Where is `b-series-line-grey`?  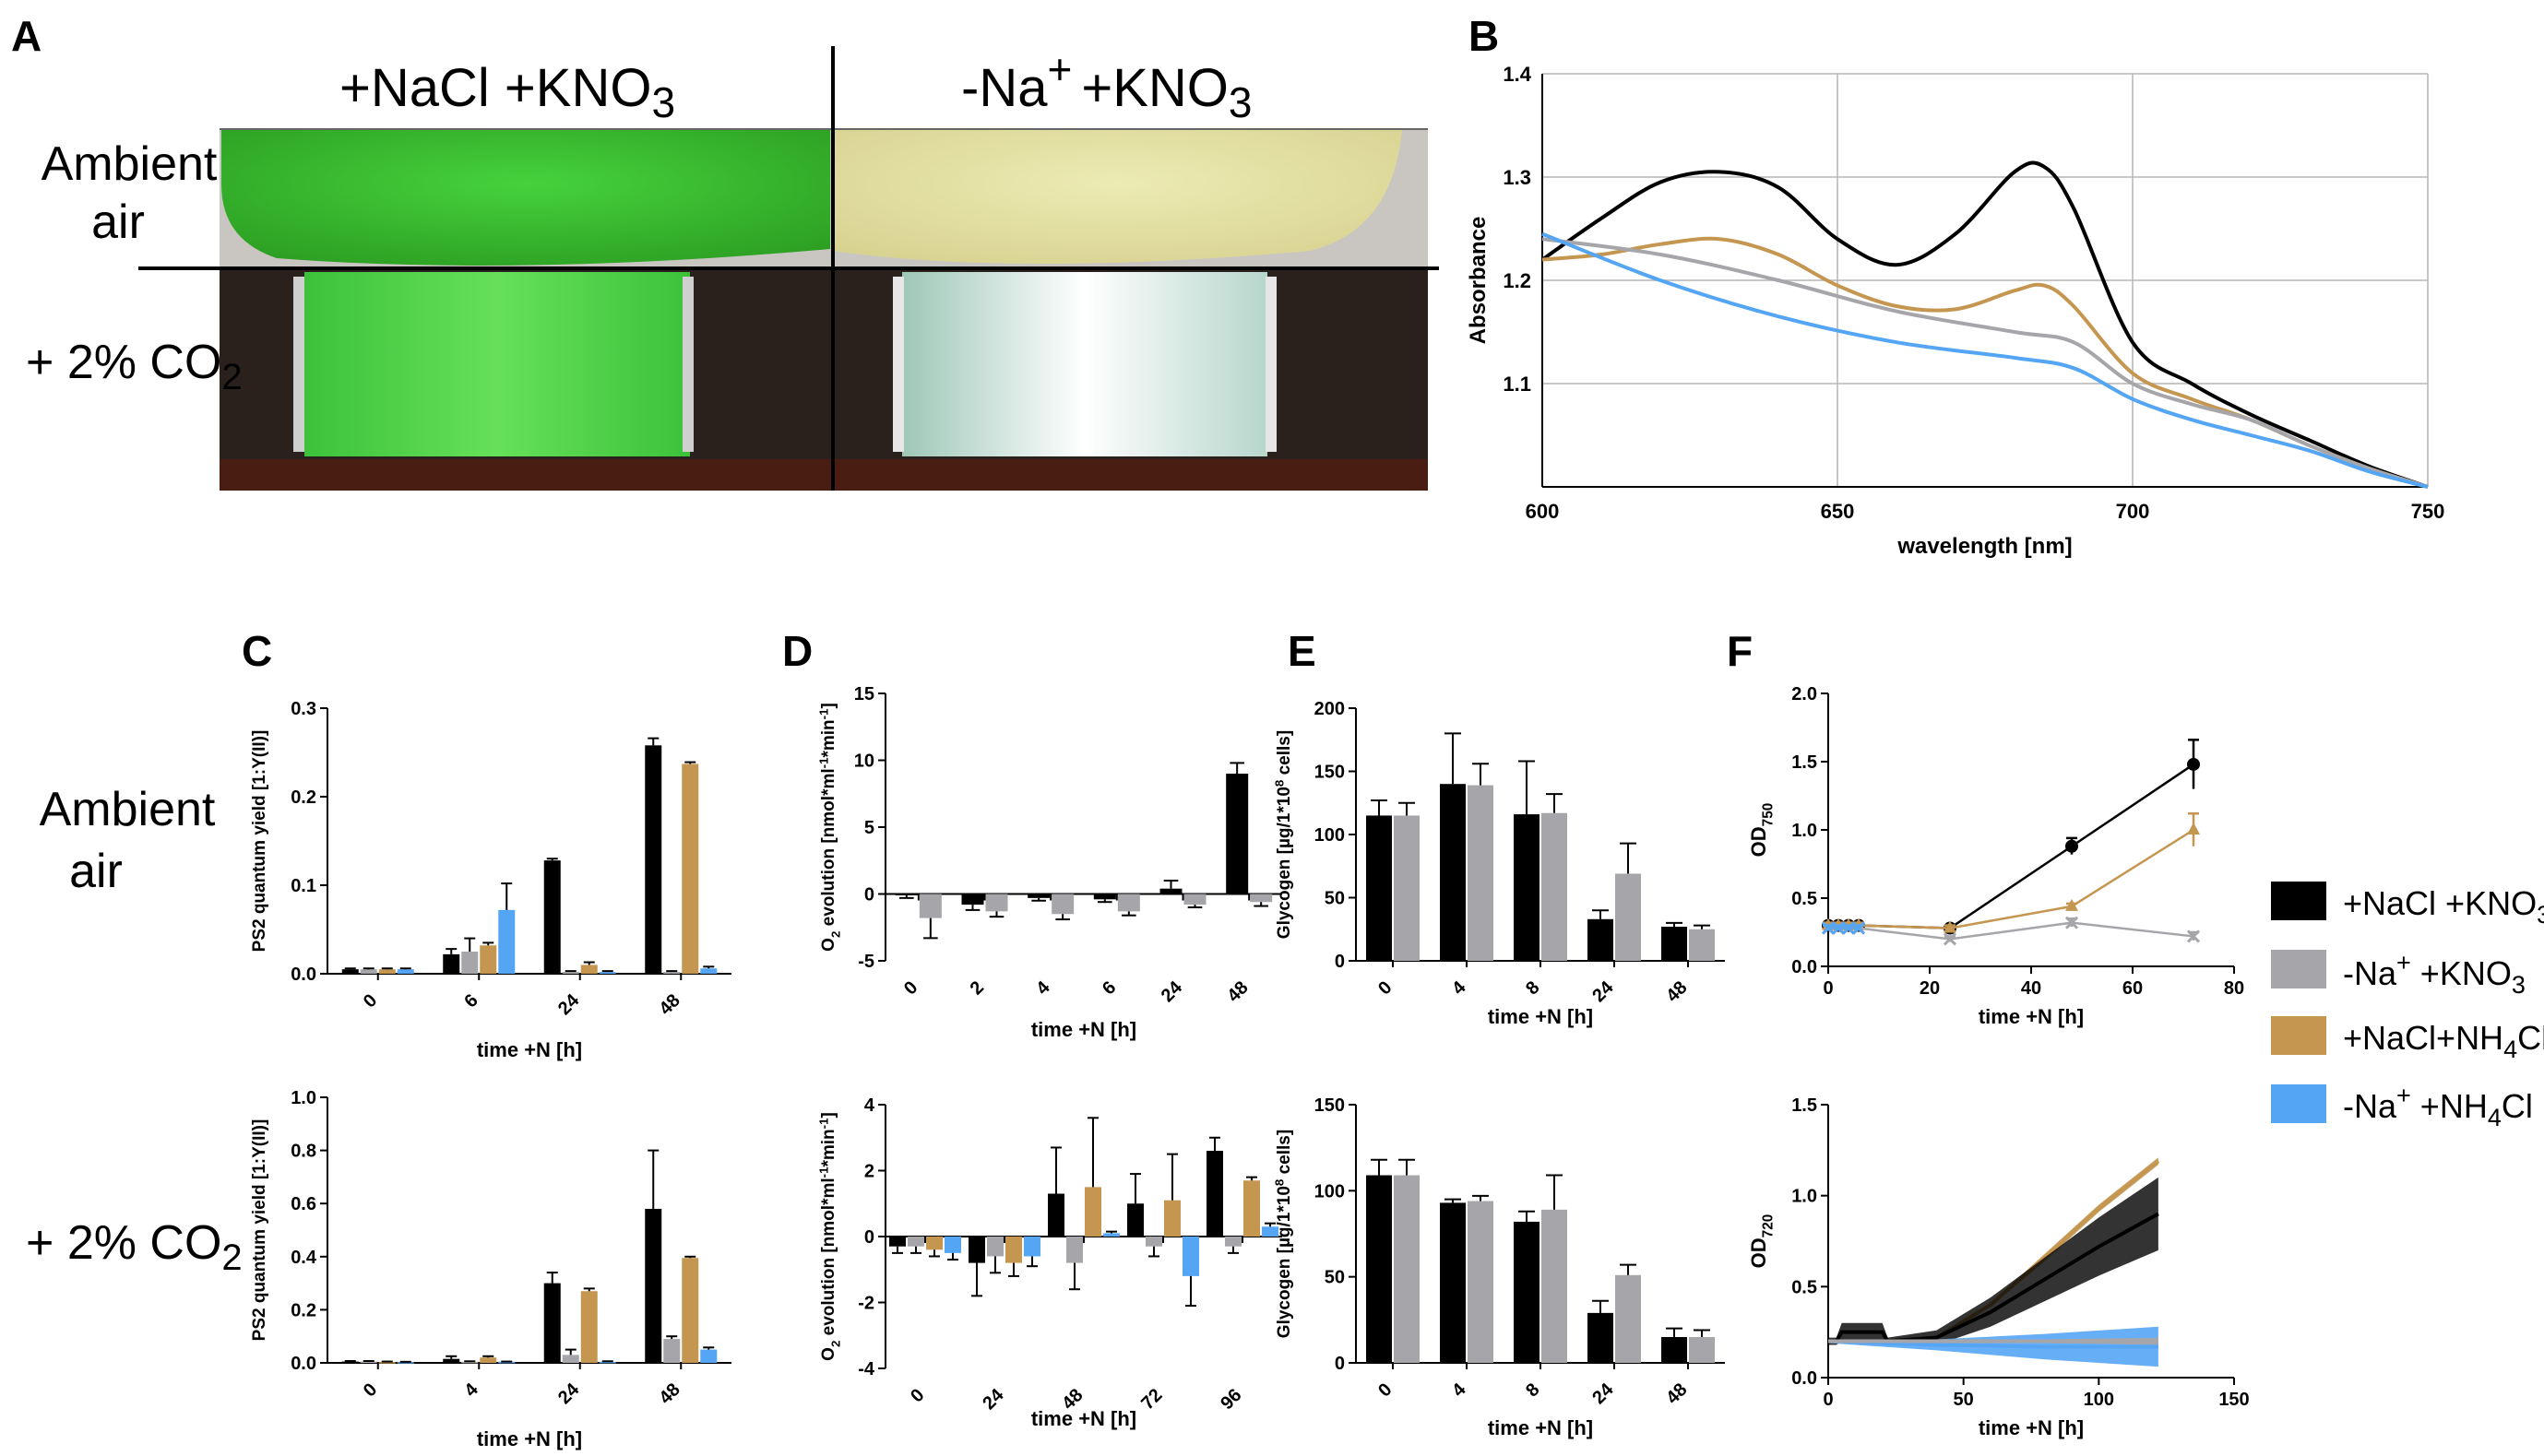 b-series-line-grey is located at coordinates (1985, 363).